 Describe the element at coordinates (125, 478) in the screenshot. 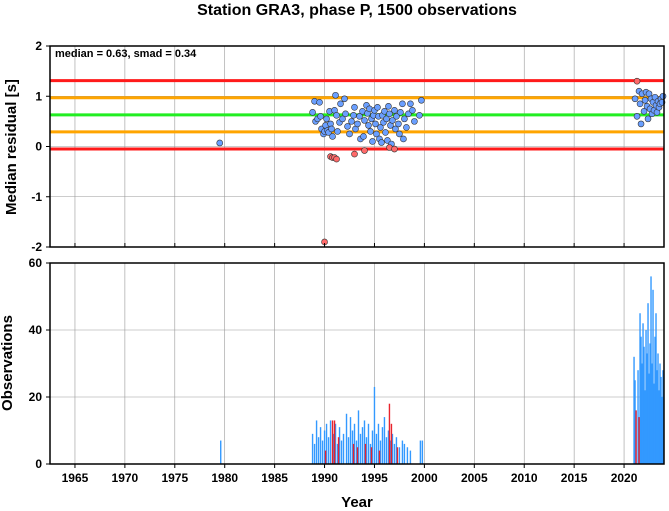

I see `x-tick-label: 1970` at that location.